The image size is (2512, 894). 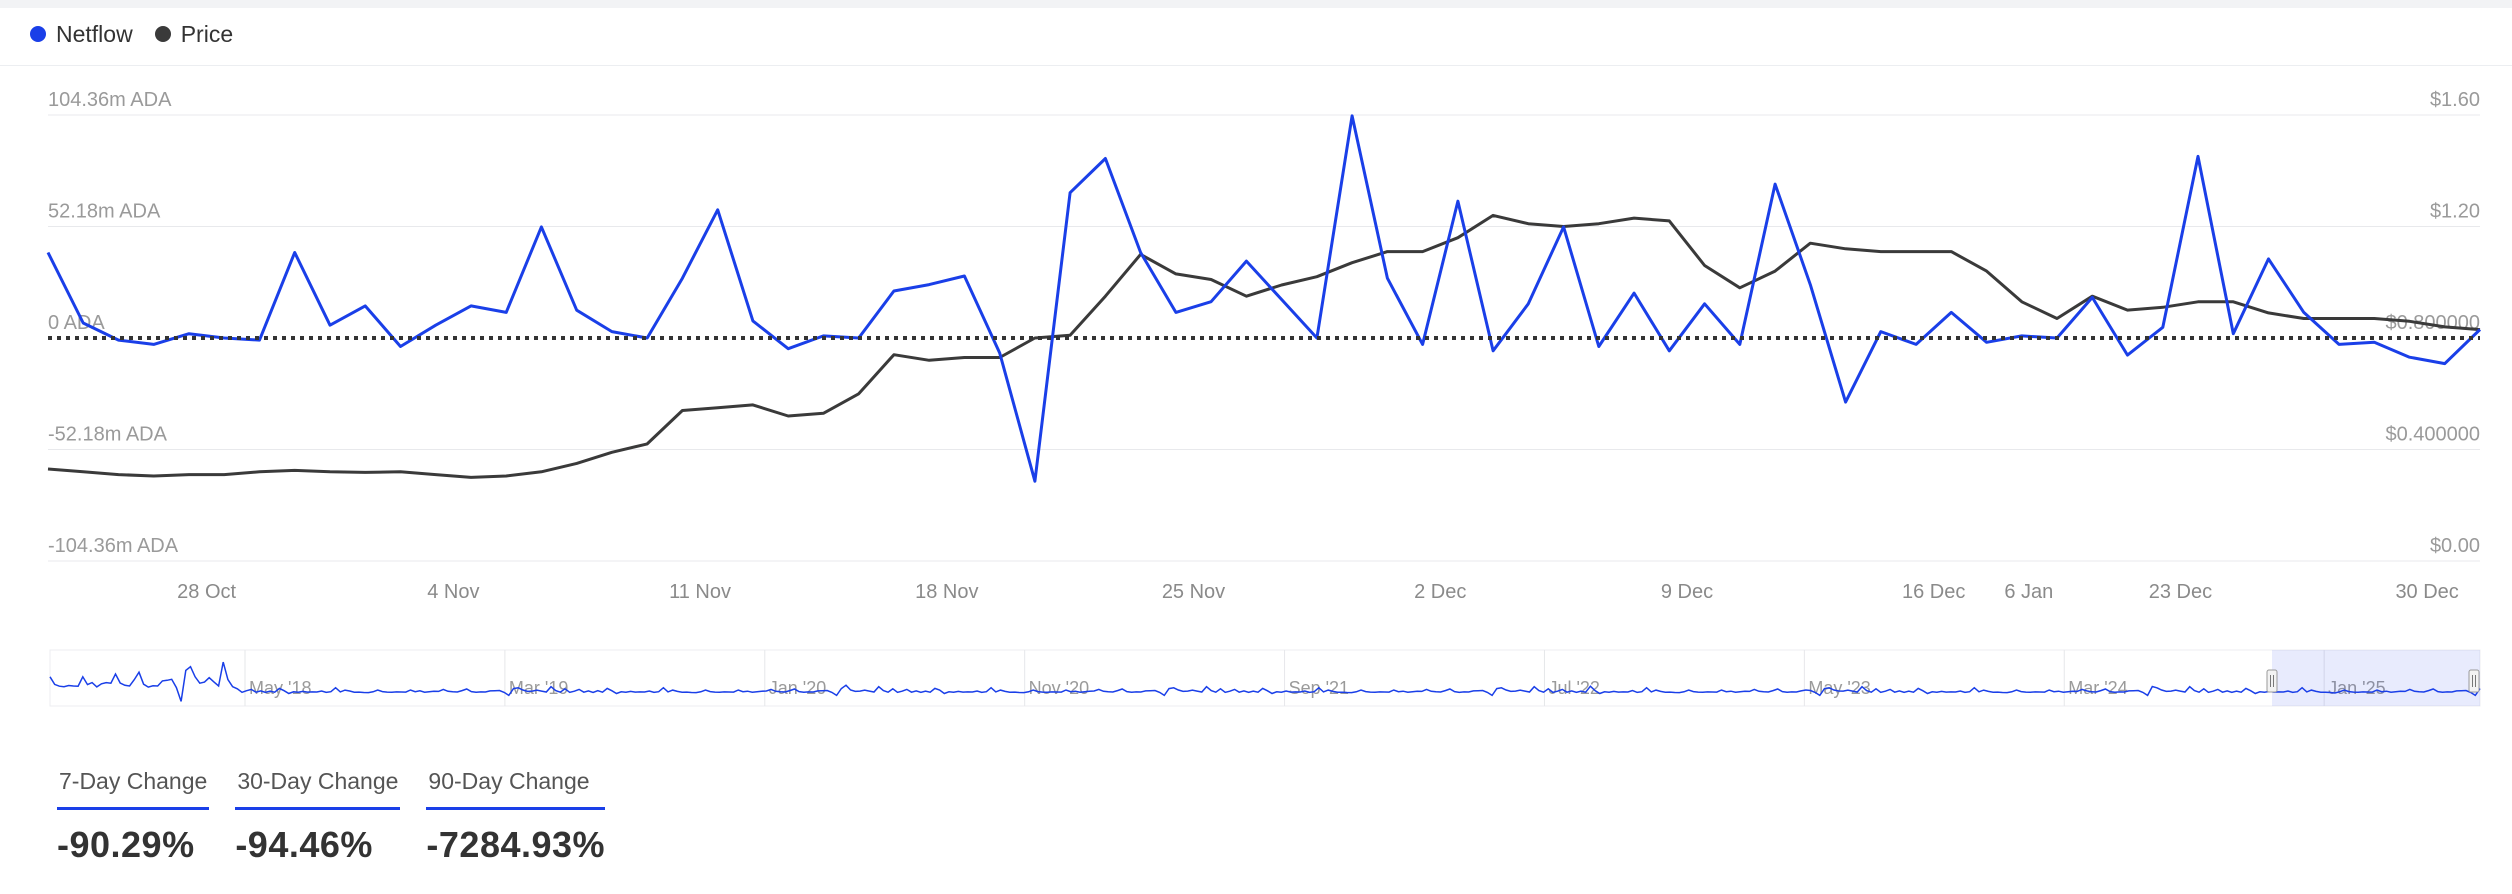 I want to click on top-bar, so click(x=1256, y=4).